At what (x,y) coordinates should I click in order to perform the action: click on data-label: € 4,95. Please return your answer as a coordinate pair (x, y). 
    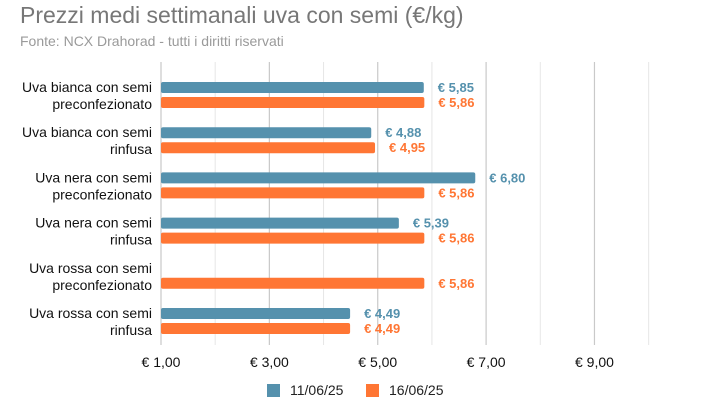
    Looking at the image, I should click on (407, 147).